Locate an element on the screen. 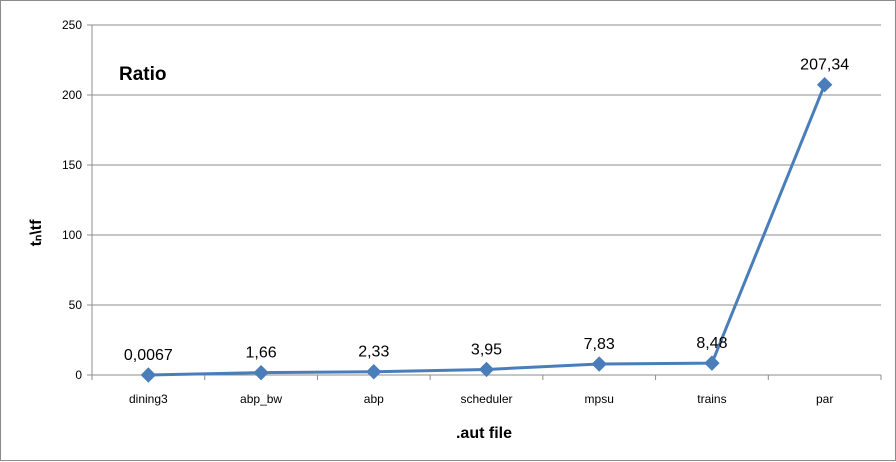 The image size is (896, 462). data-label: 3,95 is located at coordinates (486, 349).